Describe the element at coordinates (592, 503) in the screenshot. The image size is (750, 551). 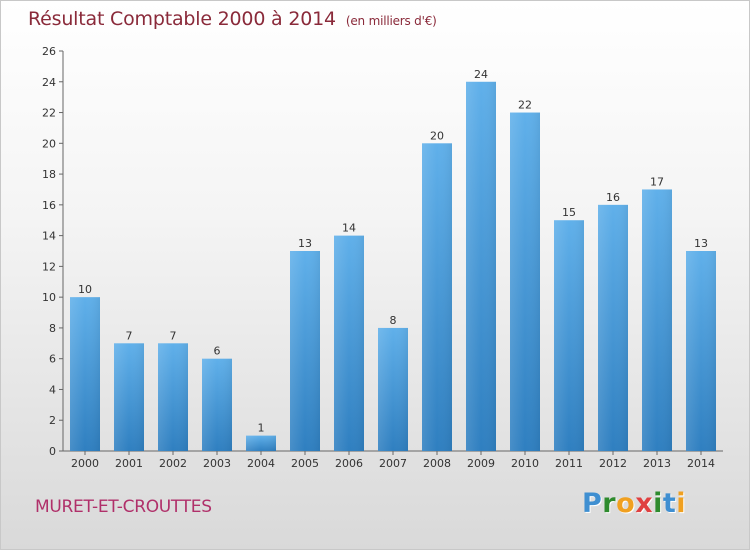
I see `logo-letter: P` at that location.